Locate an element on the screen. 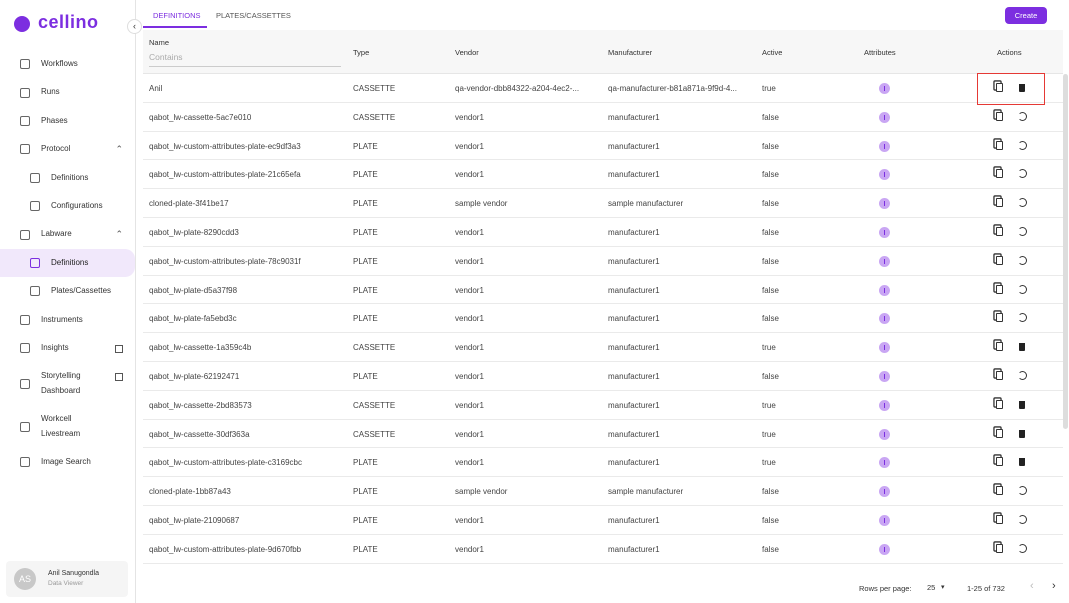  column-header: Name is located at coordinates (159, 42).